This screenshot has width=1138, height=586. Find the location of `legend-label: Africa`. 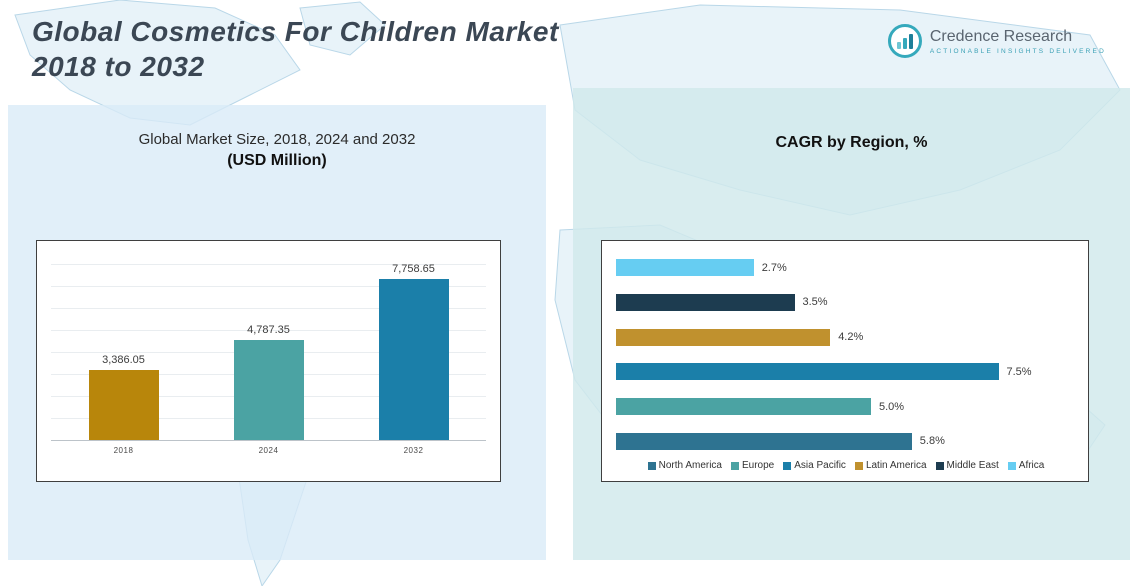

legend-label: Africa is located at coordinates (1031, 465).